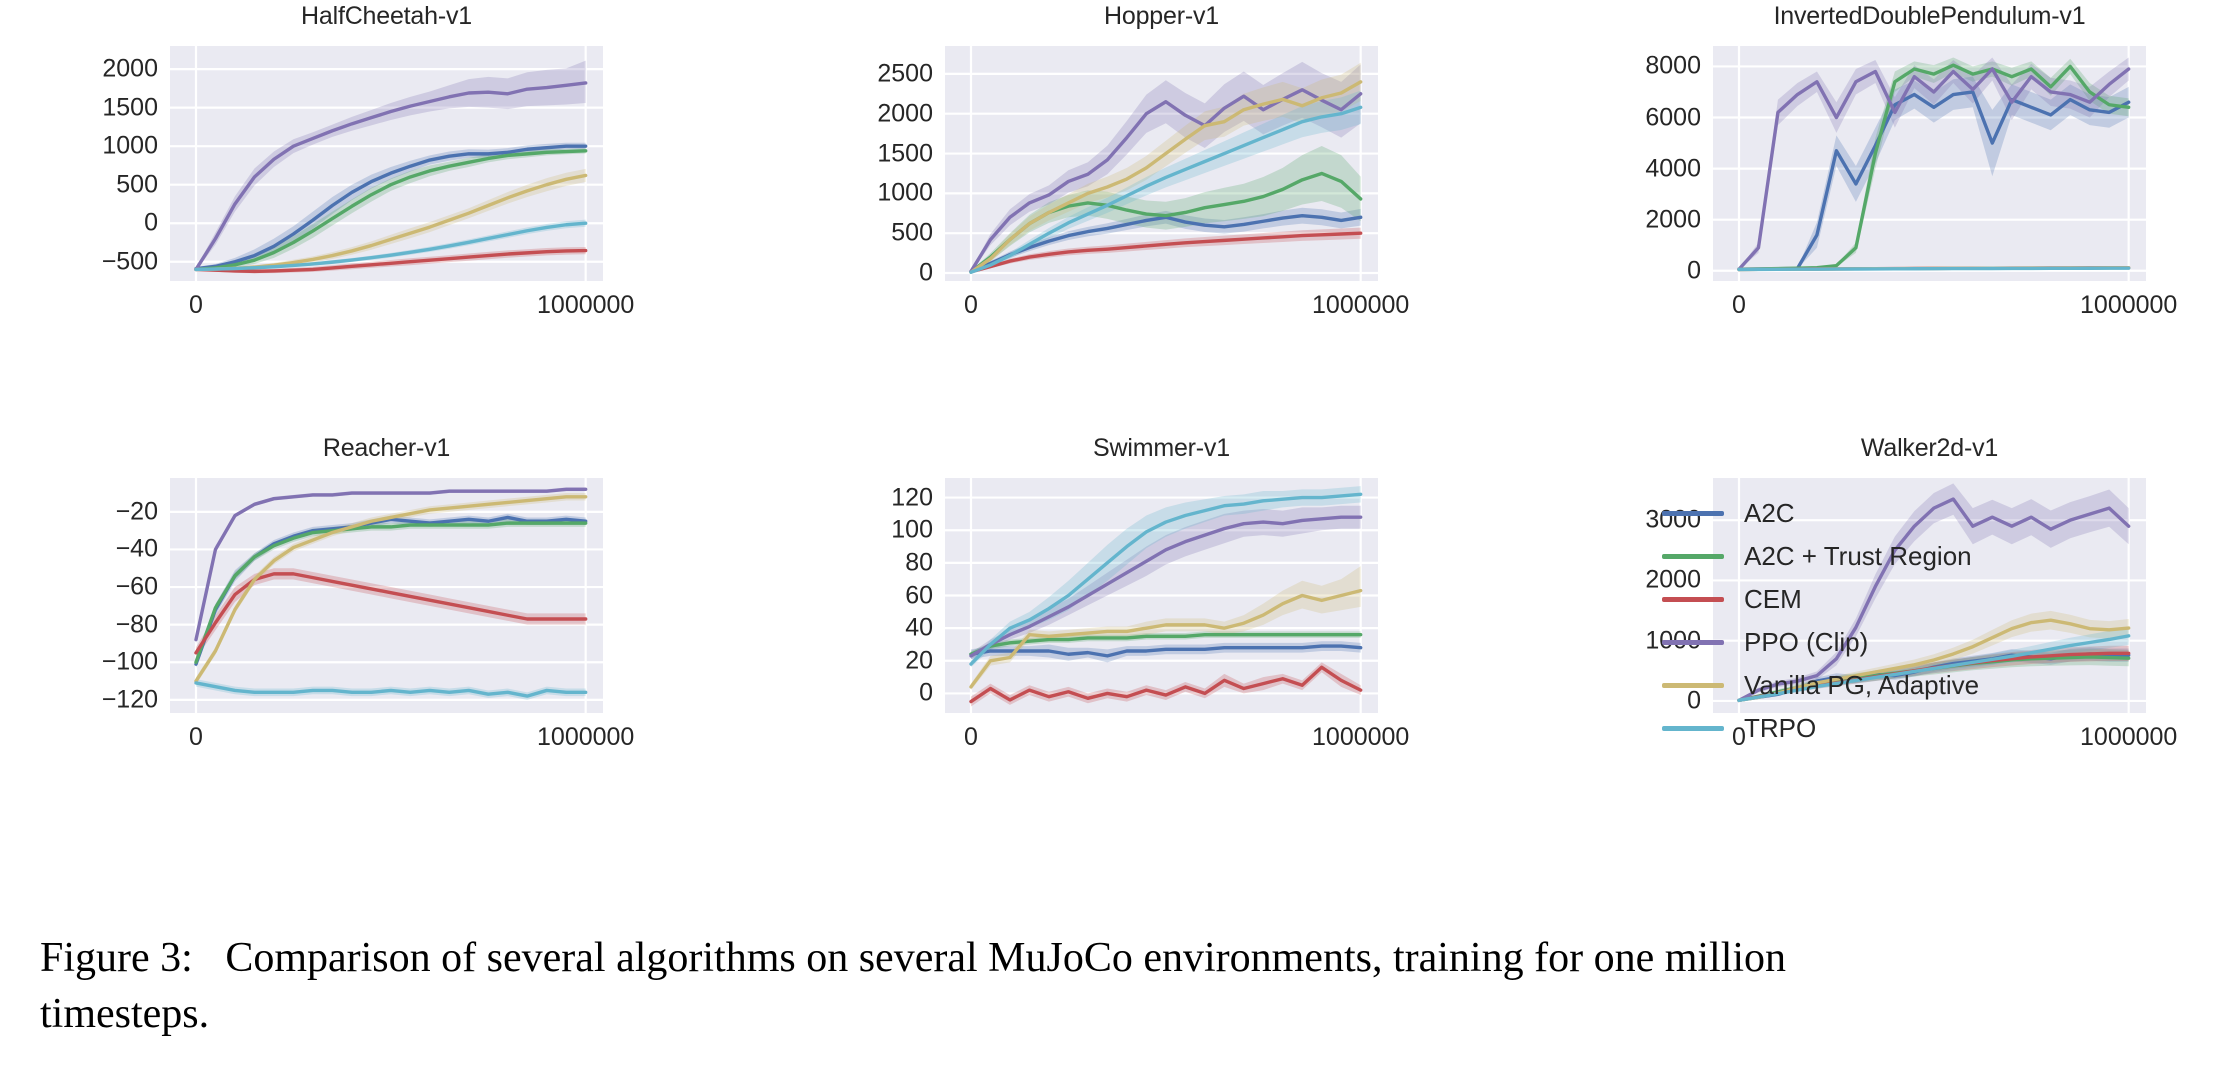  I want to click on legend-item-trpo: TRPO, so click(1820, 728).